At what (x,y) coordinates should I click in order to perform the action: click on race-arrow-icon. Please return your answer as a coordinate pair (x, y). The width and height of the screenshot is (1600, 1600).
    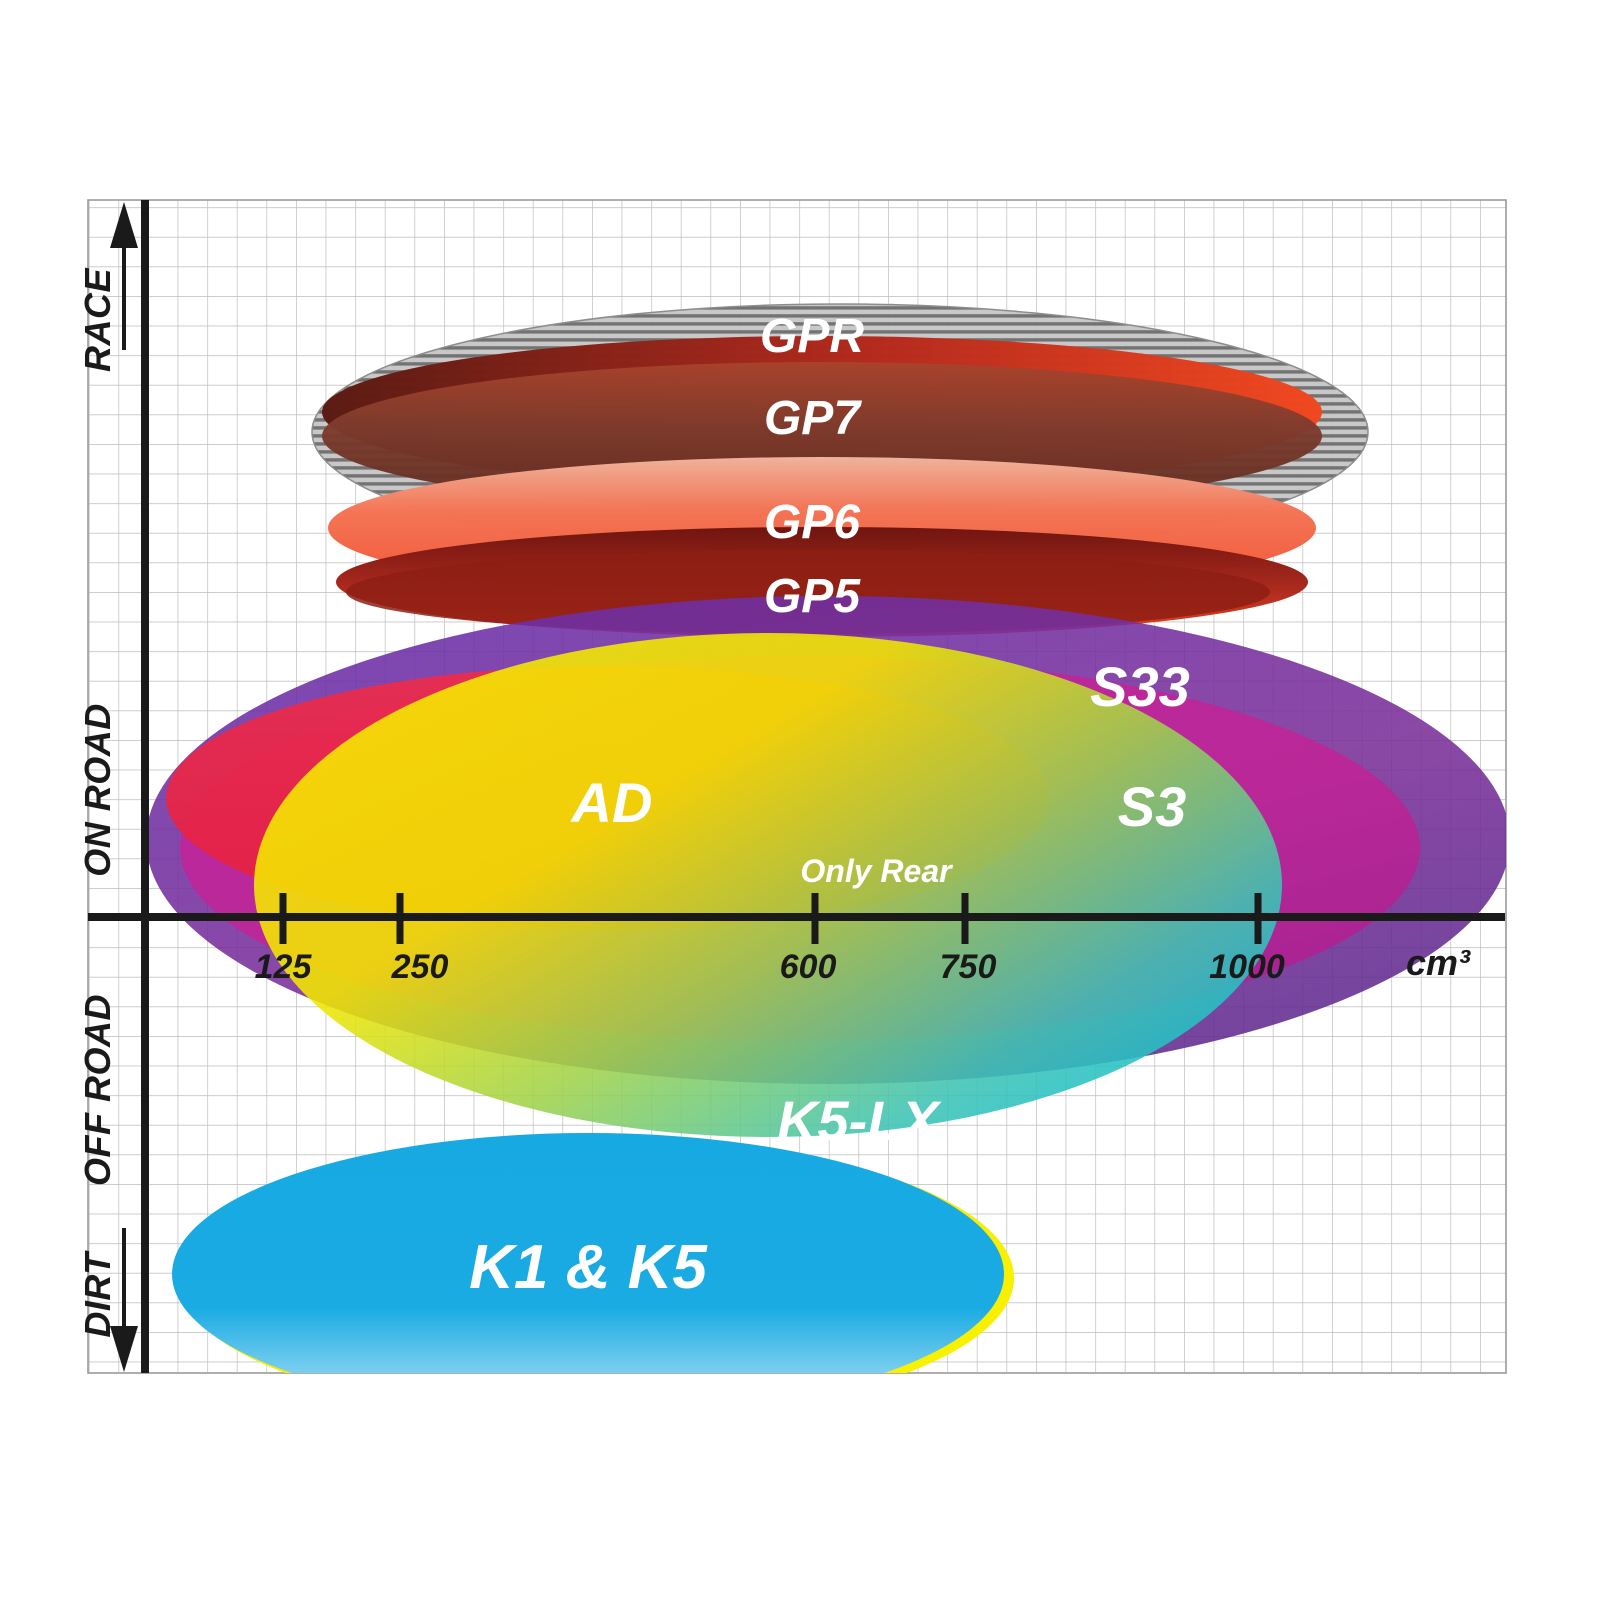
    Looking at the image, I should click on (124, 276).